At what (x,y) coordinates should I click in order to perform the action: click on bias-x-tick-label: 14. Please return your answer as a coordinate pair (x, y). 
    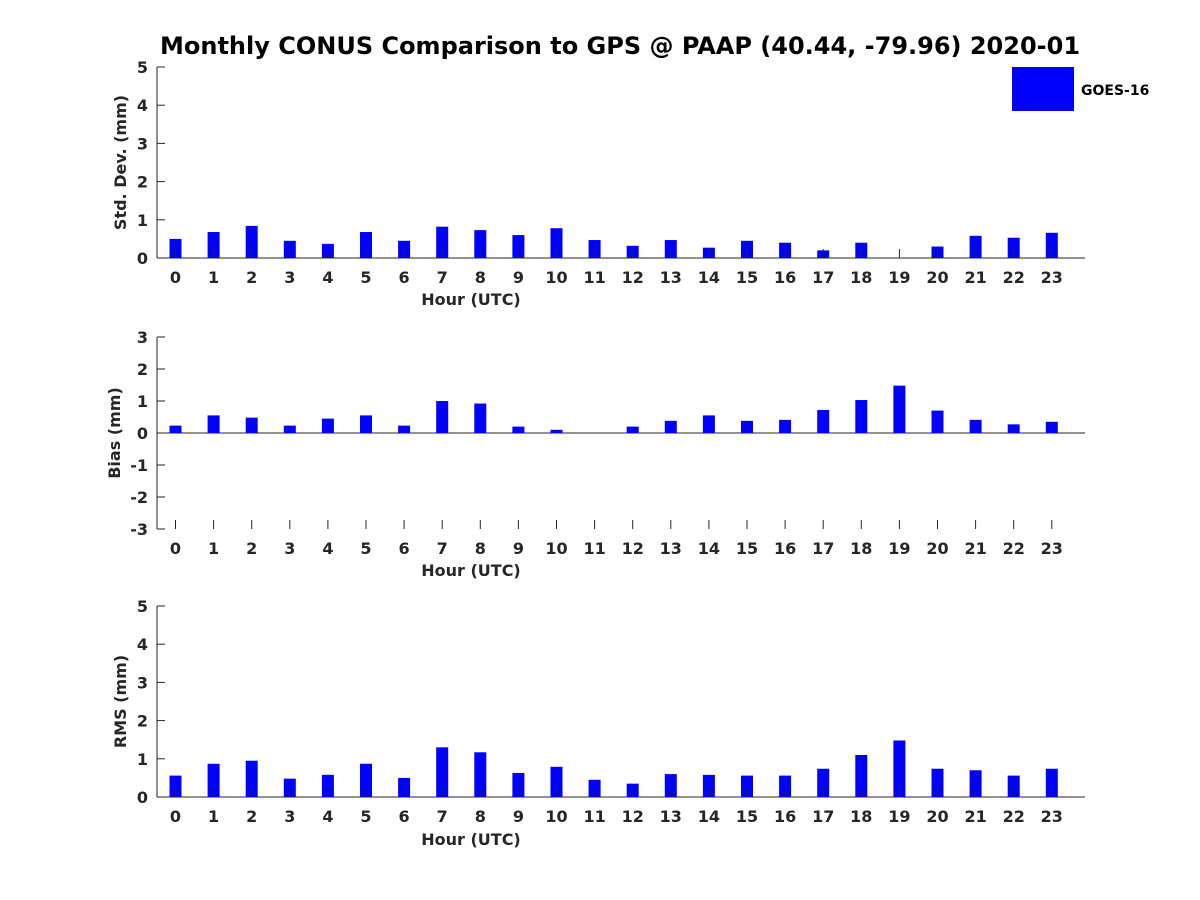
    Looking at the image, I should click on (709, 548).